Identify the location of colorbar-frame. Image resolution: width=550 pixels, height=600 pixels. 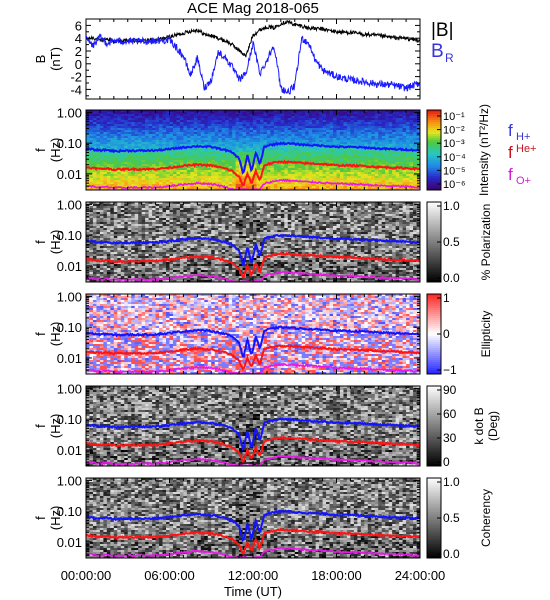
(434, 150).